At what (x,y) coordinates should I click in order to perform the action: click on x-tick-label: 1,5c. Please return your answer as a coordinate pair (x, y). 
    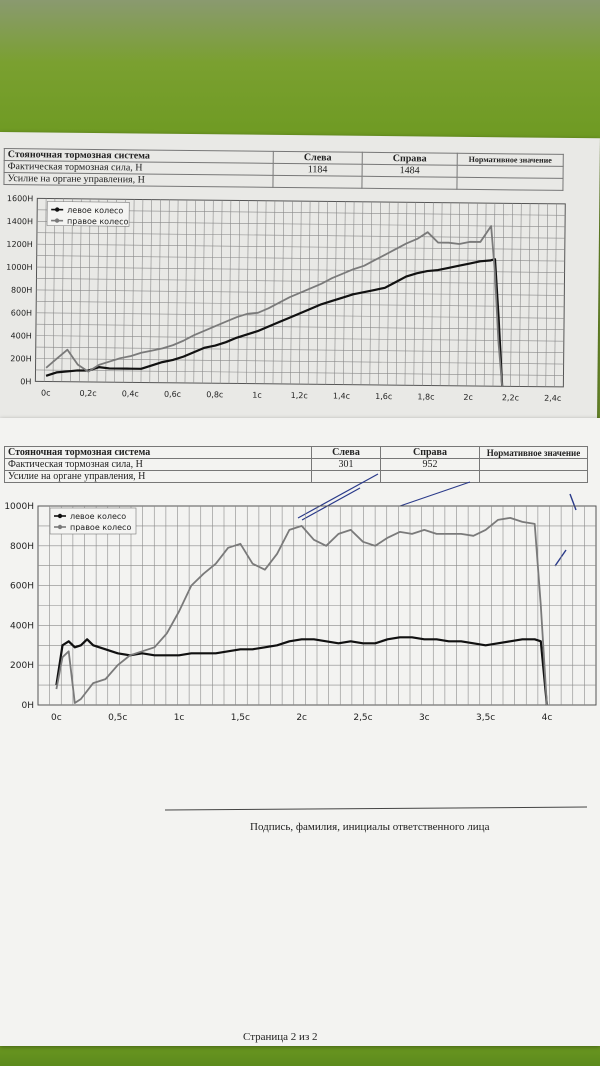
    Looking at the image, I should click on (240, 718).